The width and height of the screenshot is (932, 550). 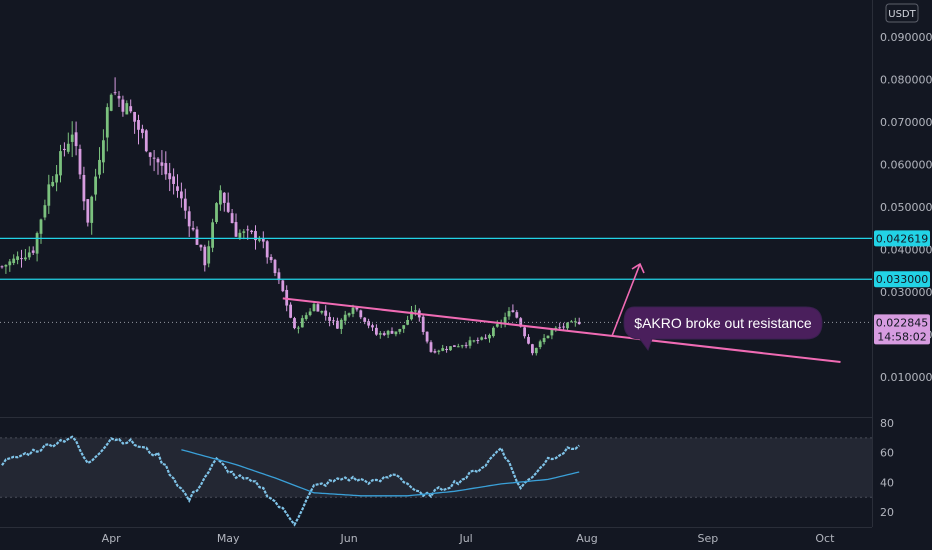 What do you see at coordinates (906, 37) in the screenshot?
I see `price-tick-label-8: 0.090000` at bounding box center [906, 37].